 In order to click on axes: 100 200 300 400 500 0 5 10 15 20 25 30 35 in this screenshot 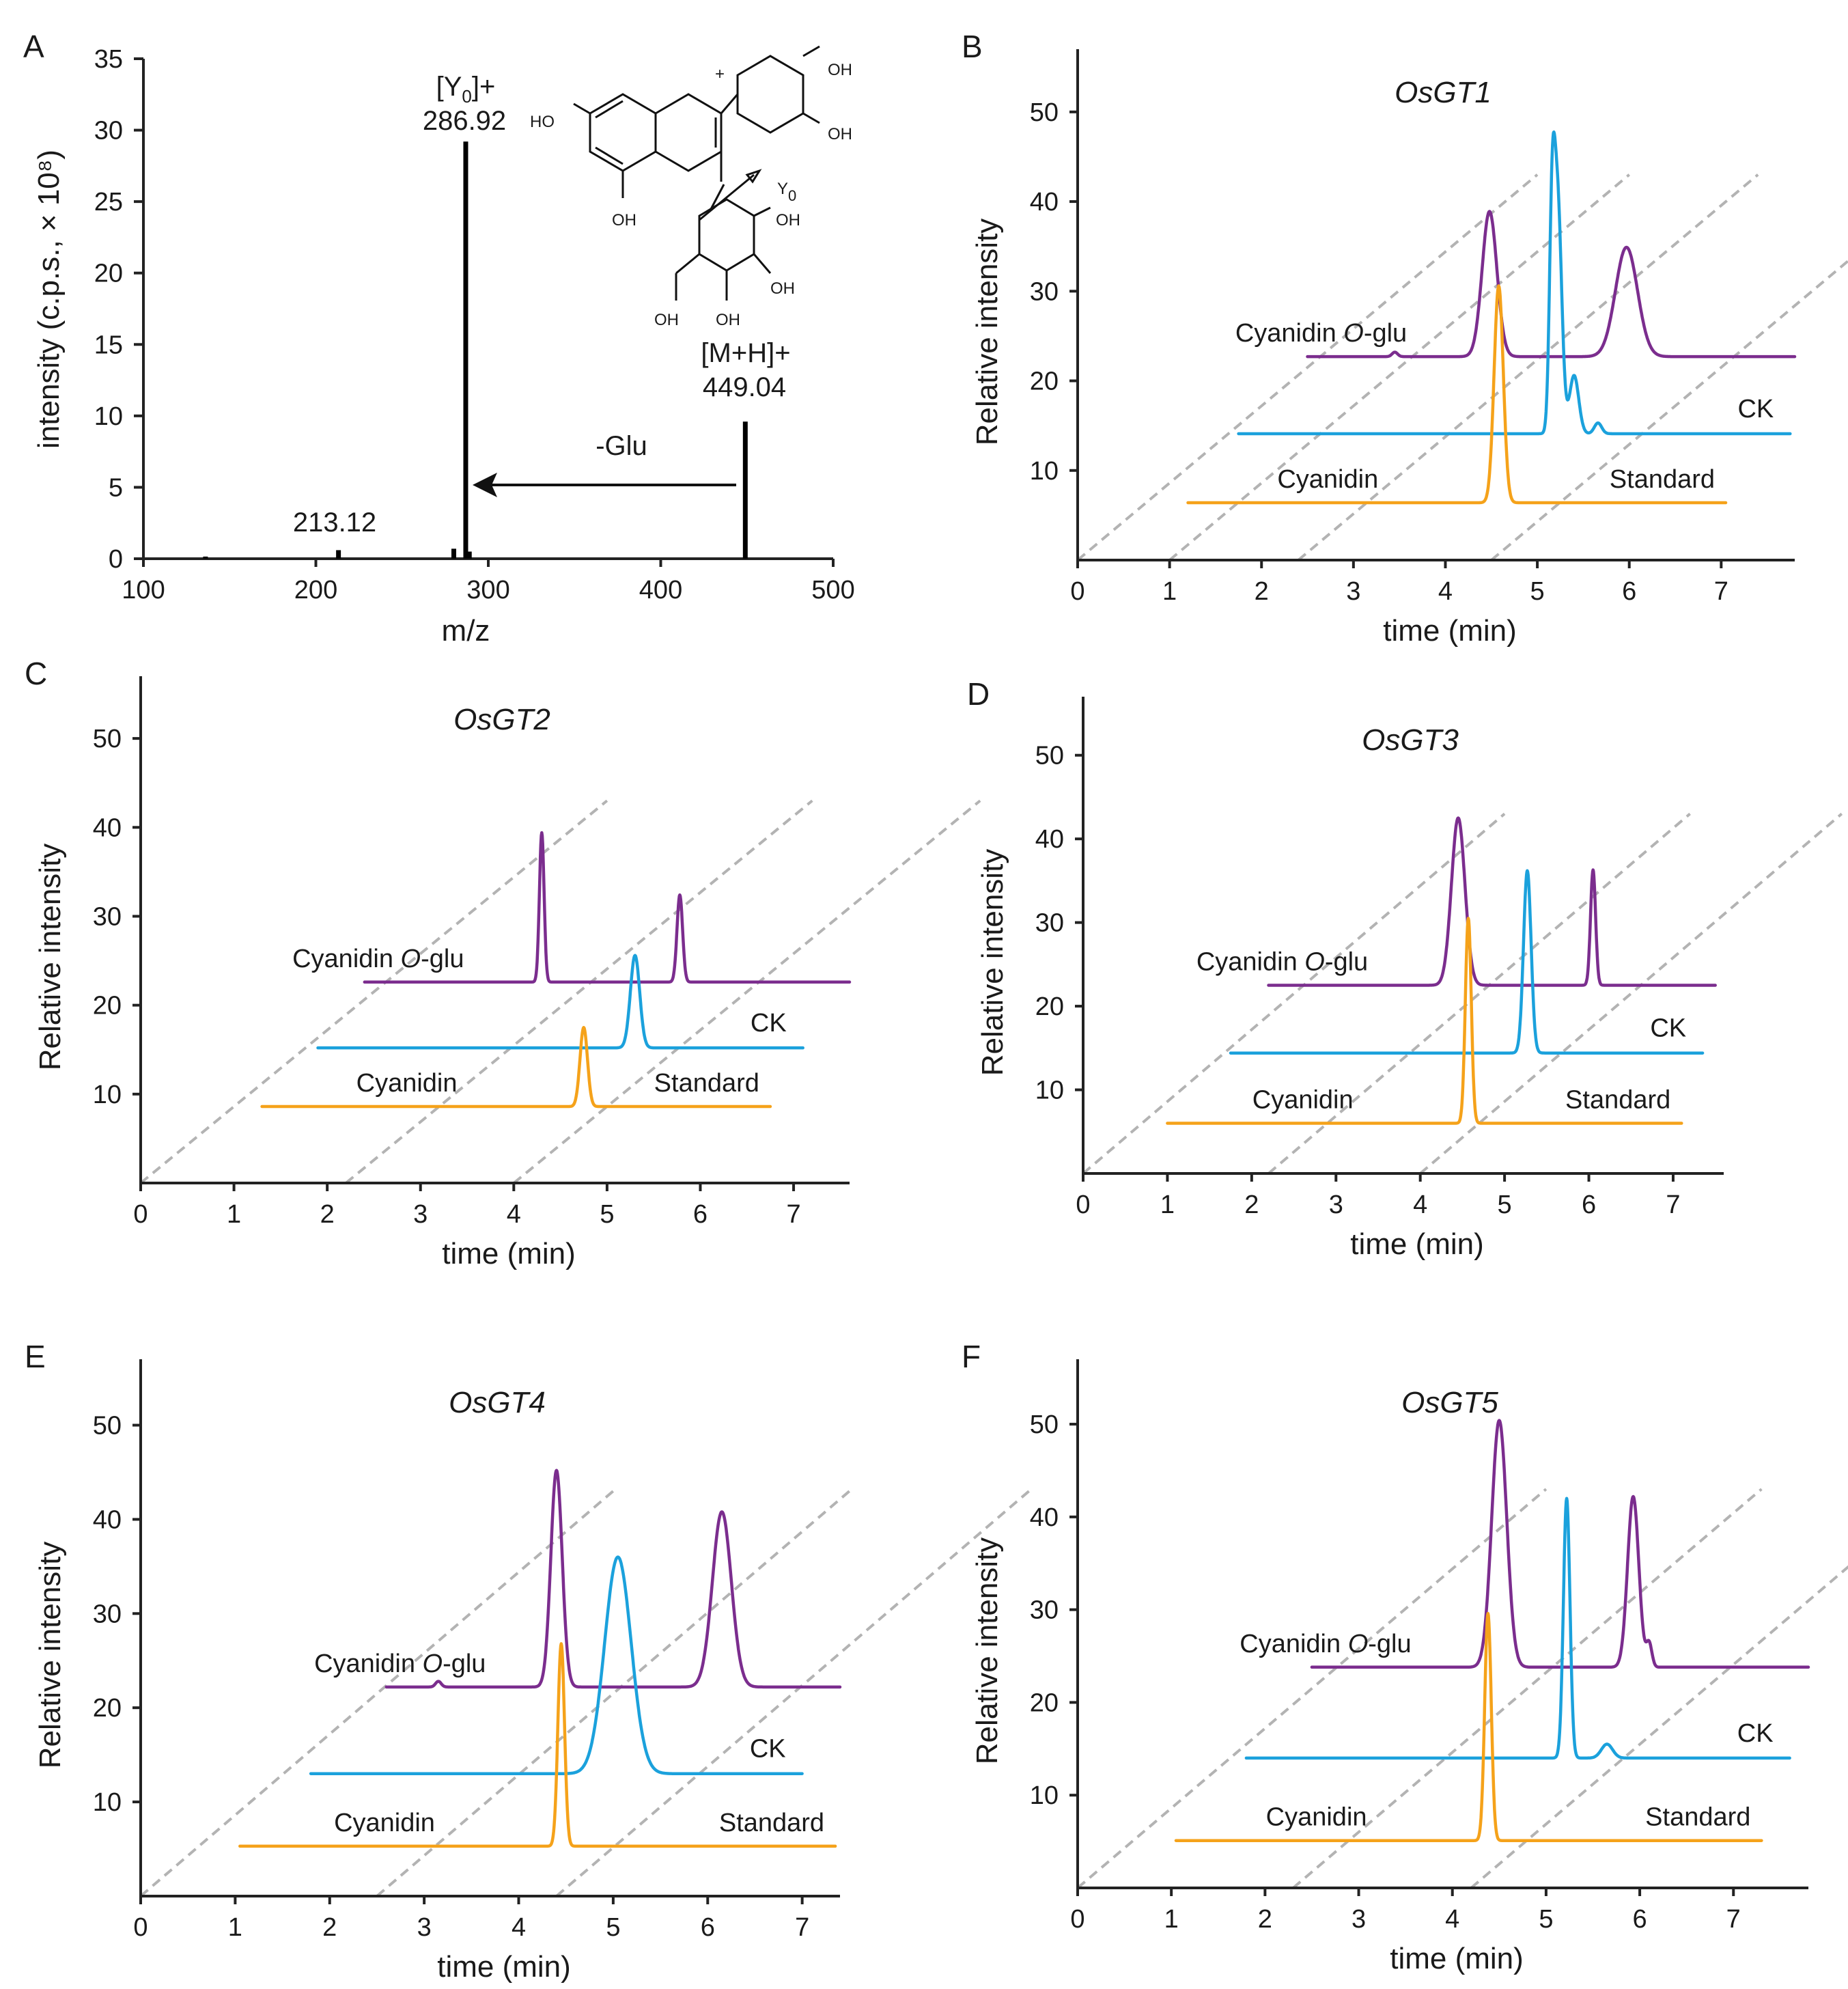, I will do `click(474, 324)`.